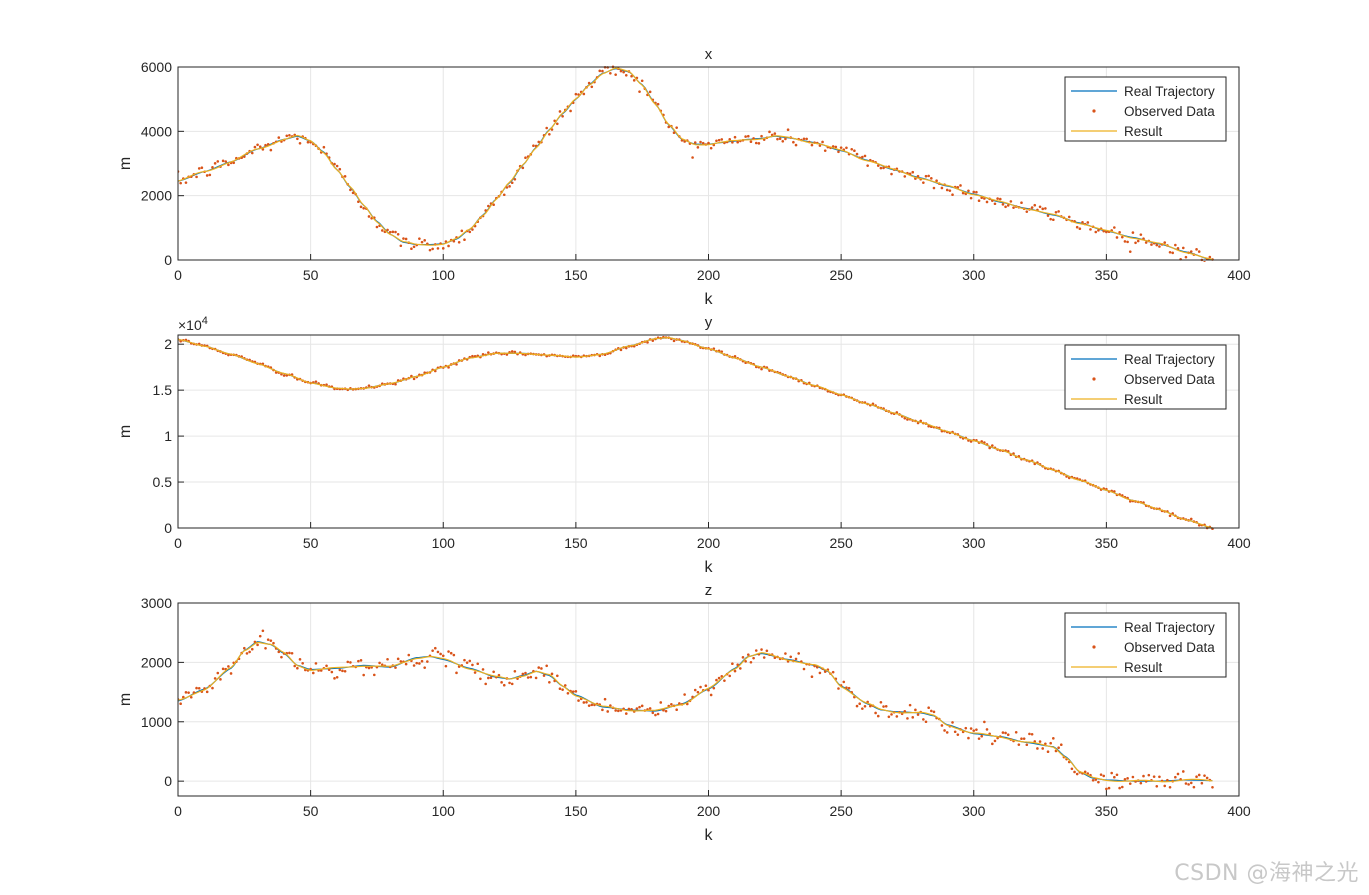  I want to click on y-tick-label: 6000, so click(156, 67).